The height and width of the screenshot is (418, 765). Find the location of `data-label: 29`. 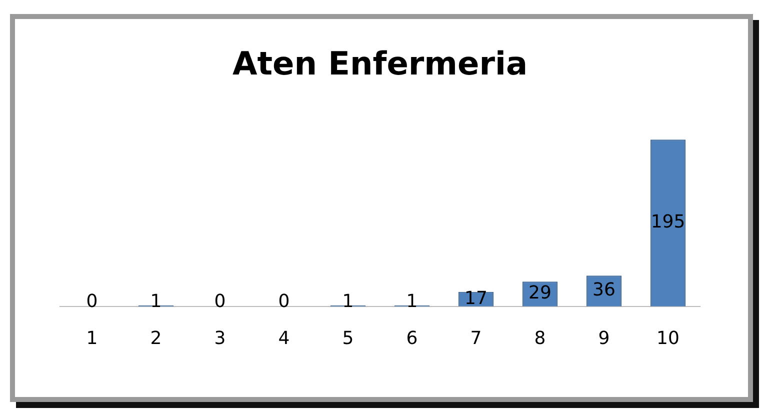

data-label: 29 is located at coordinates (540, 293).